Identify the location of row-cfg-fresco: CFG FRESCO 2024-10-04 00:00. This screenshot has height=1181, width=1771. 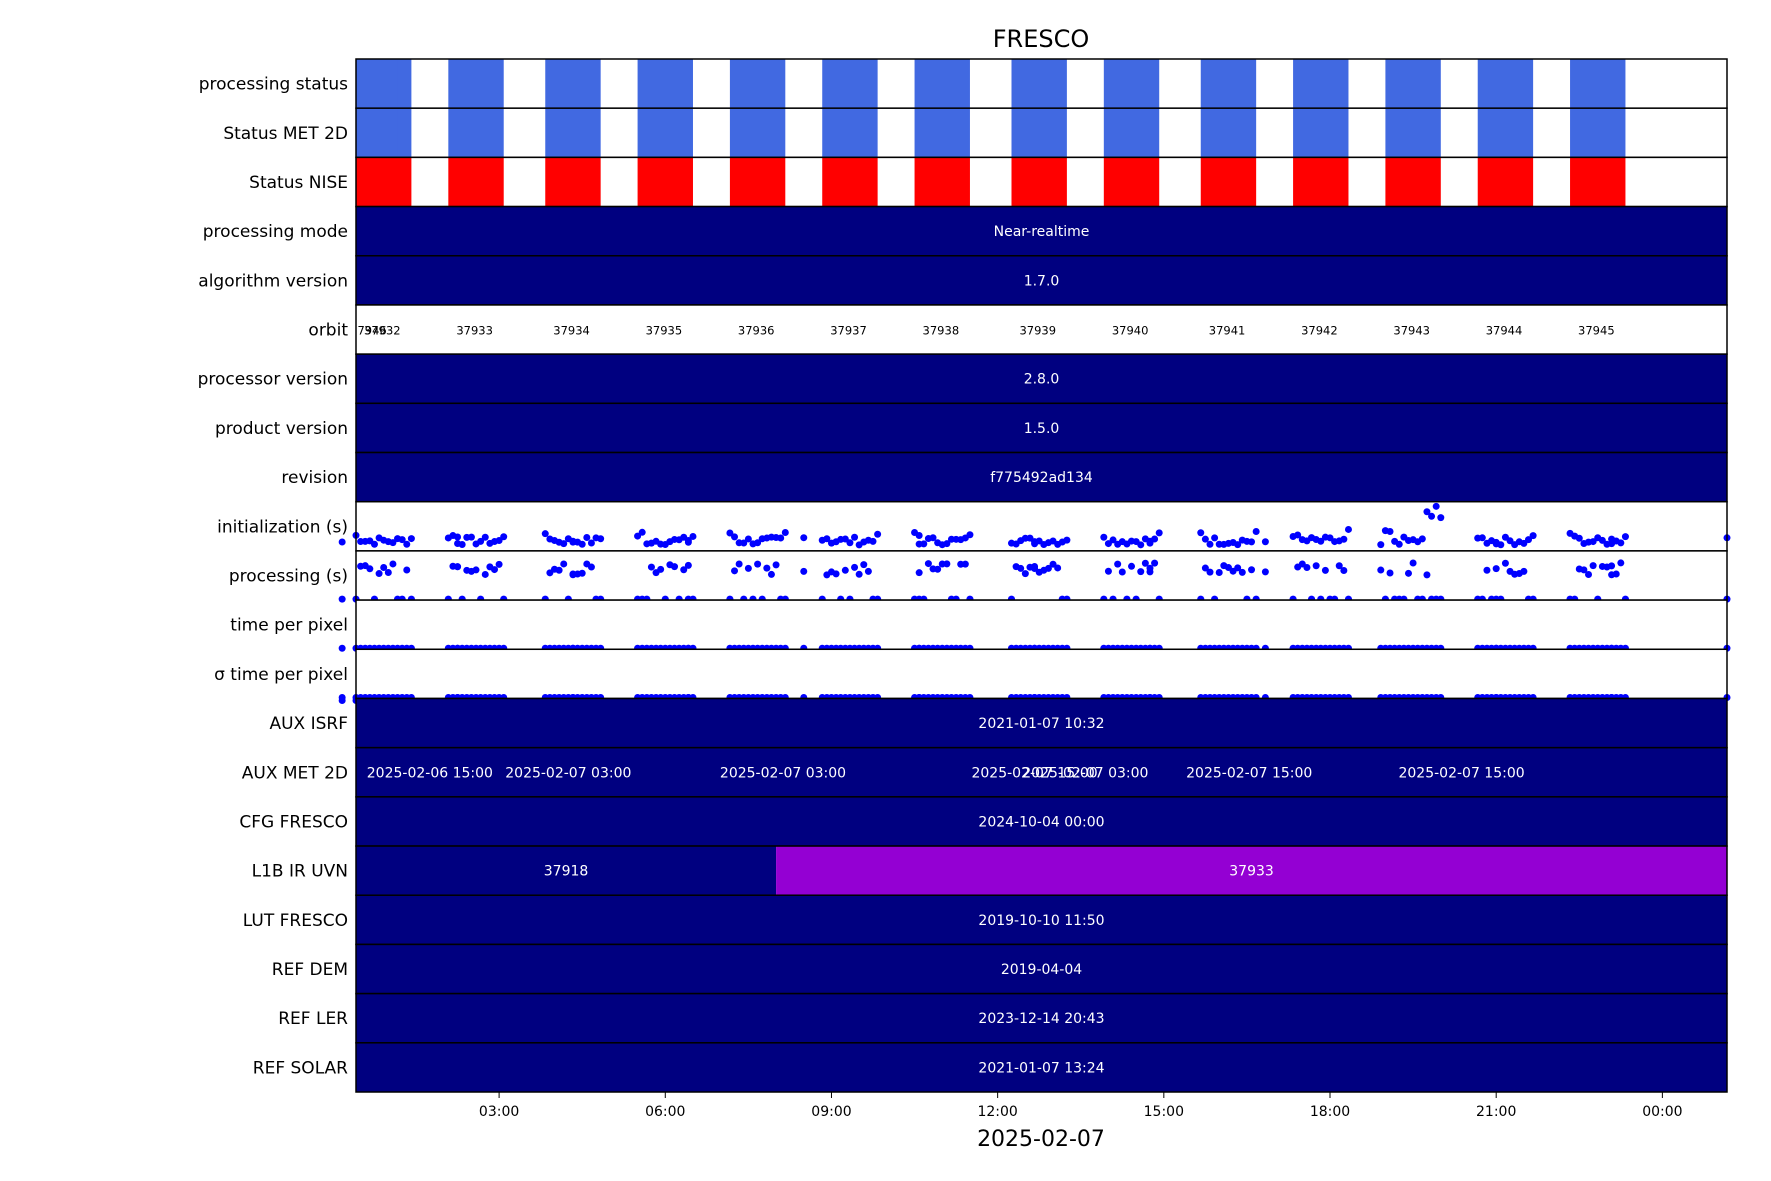
(983, 821).